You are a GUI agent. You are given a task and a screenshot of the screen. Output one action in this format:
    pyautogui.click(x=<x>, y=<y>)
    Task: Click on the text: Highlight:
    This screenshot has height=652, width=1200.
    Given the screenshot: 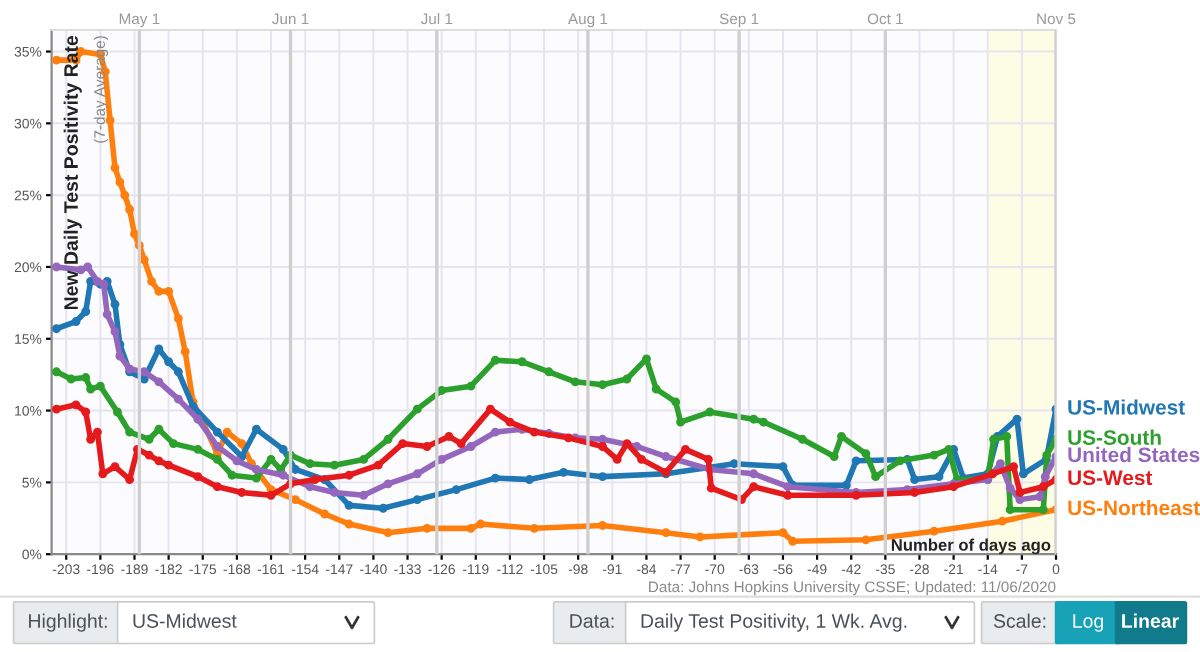 What is the action you would take?
    pyautogui.click(x=68, y=622)
    